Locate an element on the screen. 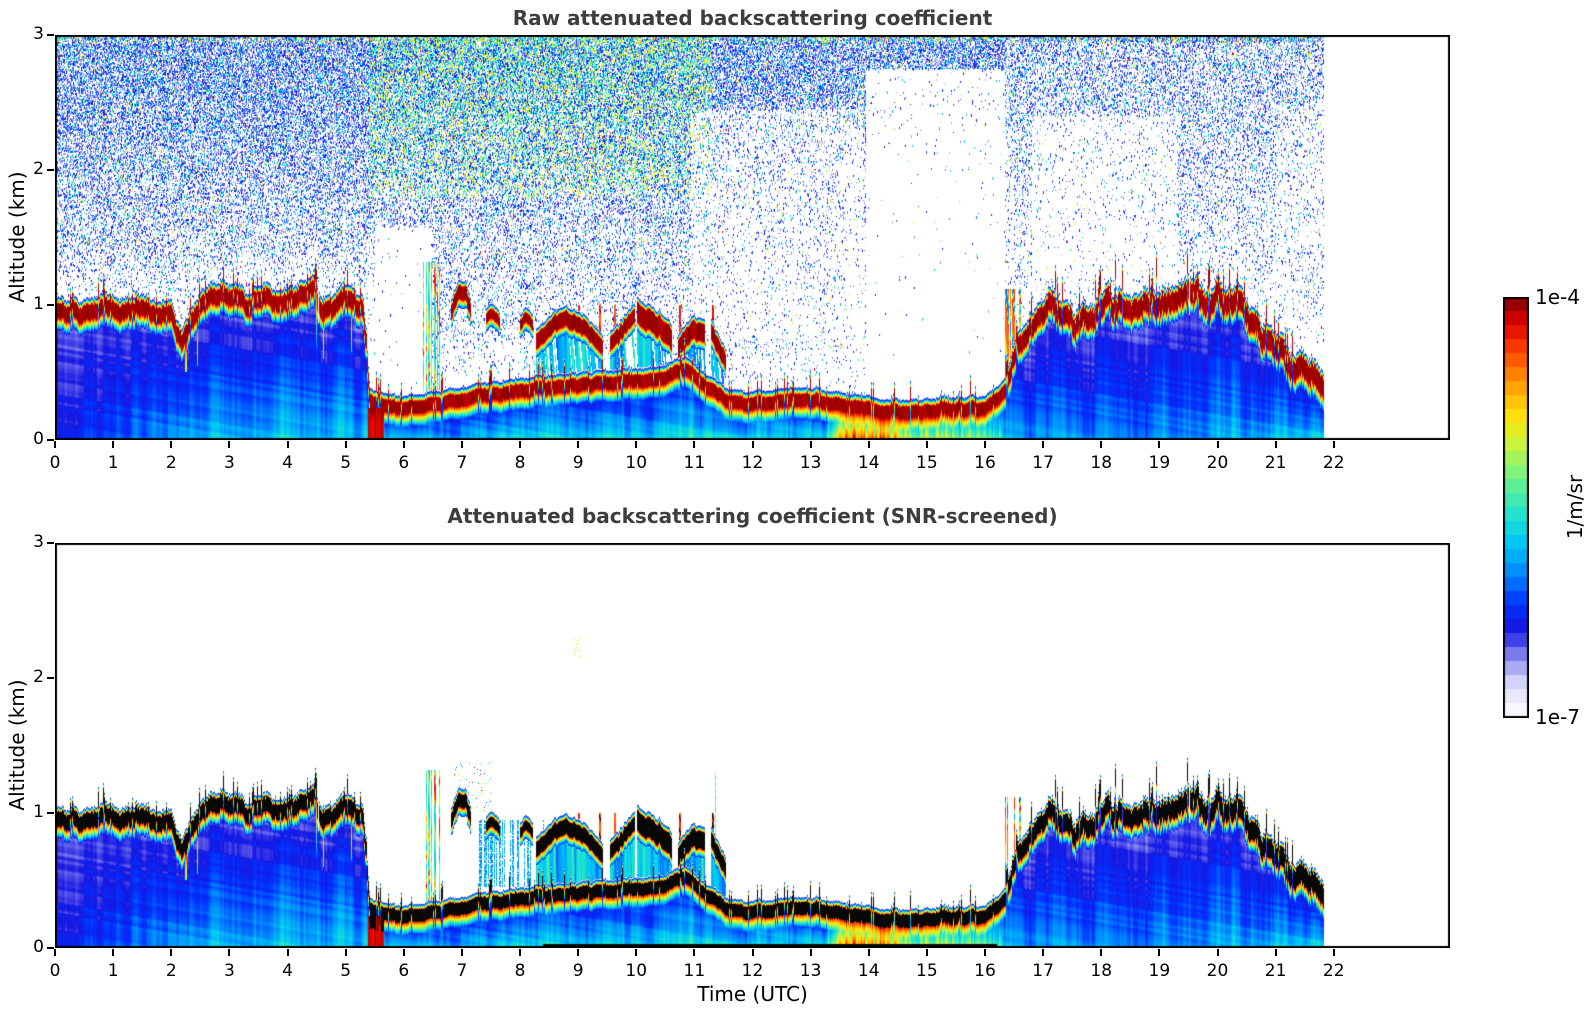  x-tick-label: 10 is located at coordinates (636, 971).